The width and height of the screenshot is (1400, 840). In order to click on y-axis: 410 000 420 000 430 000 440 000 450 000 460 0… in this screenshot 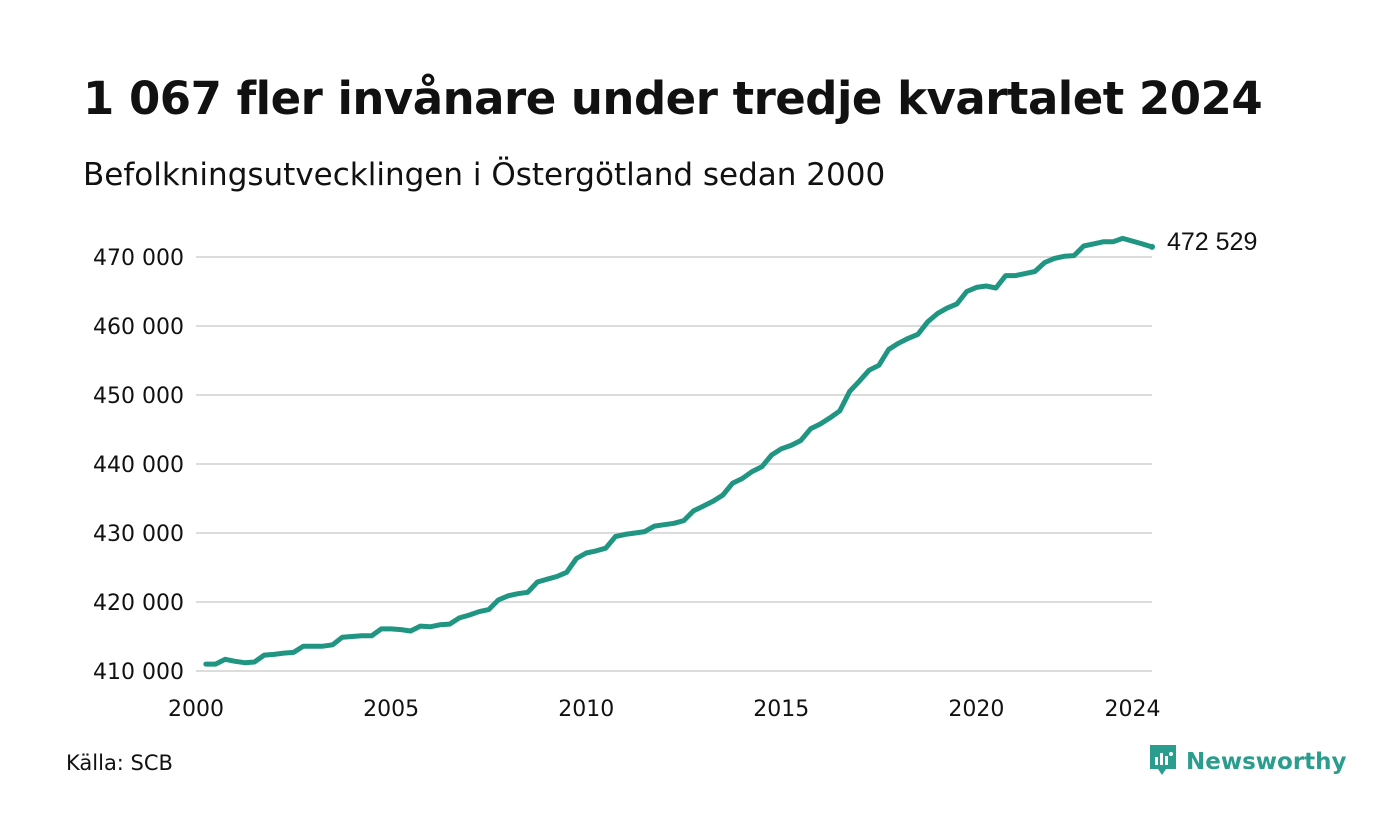, I will do `click(138, 465)`.